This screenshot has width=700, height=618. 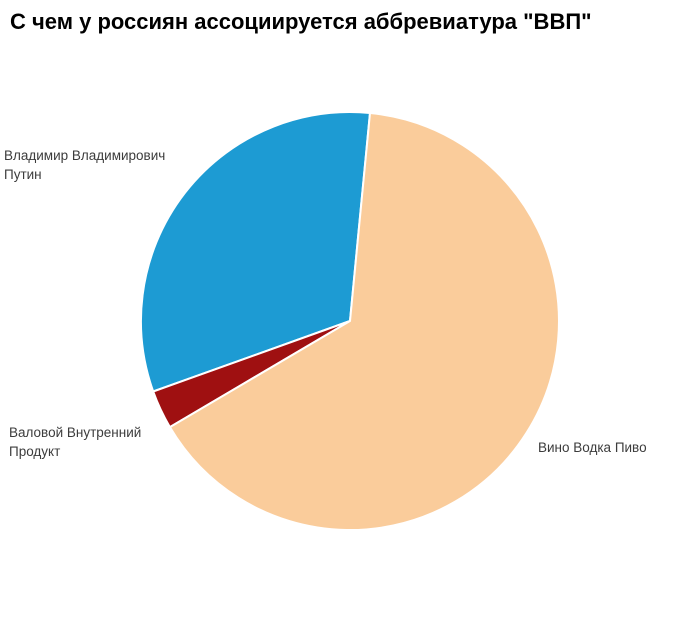 What do you see at coordinates (75, 442) in the screenshot?
I see `slice-label-gdp: Валовой Внутренний Продукт` at bounding box center [75, 442].